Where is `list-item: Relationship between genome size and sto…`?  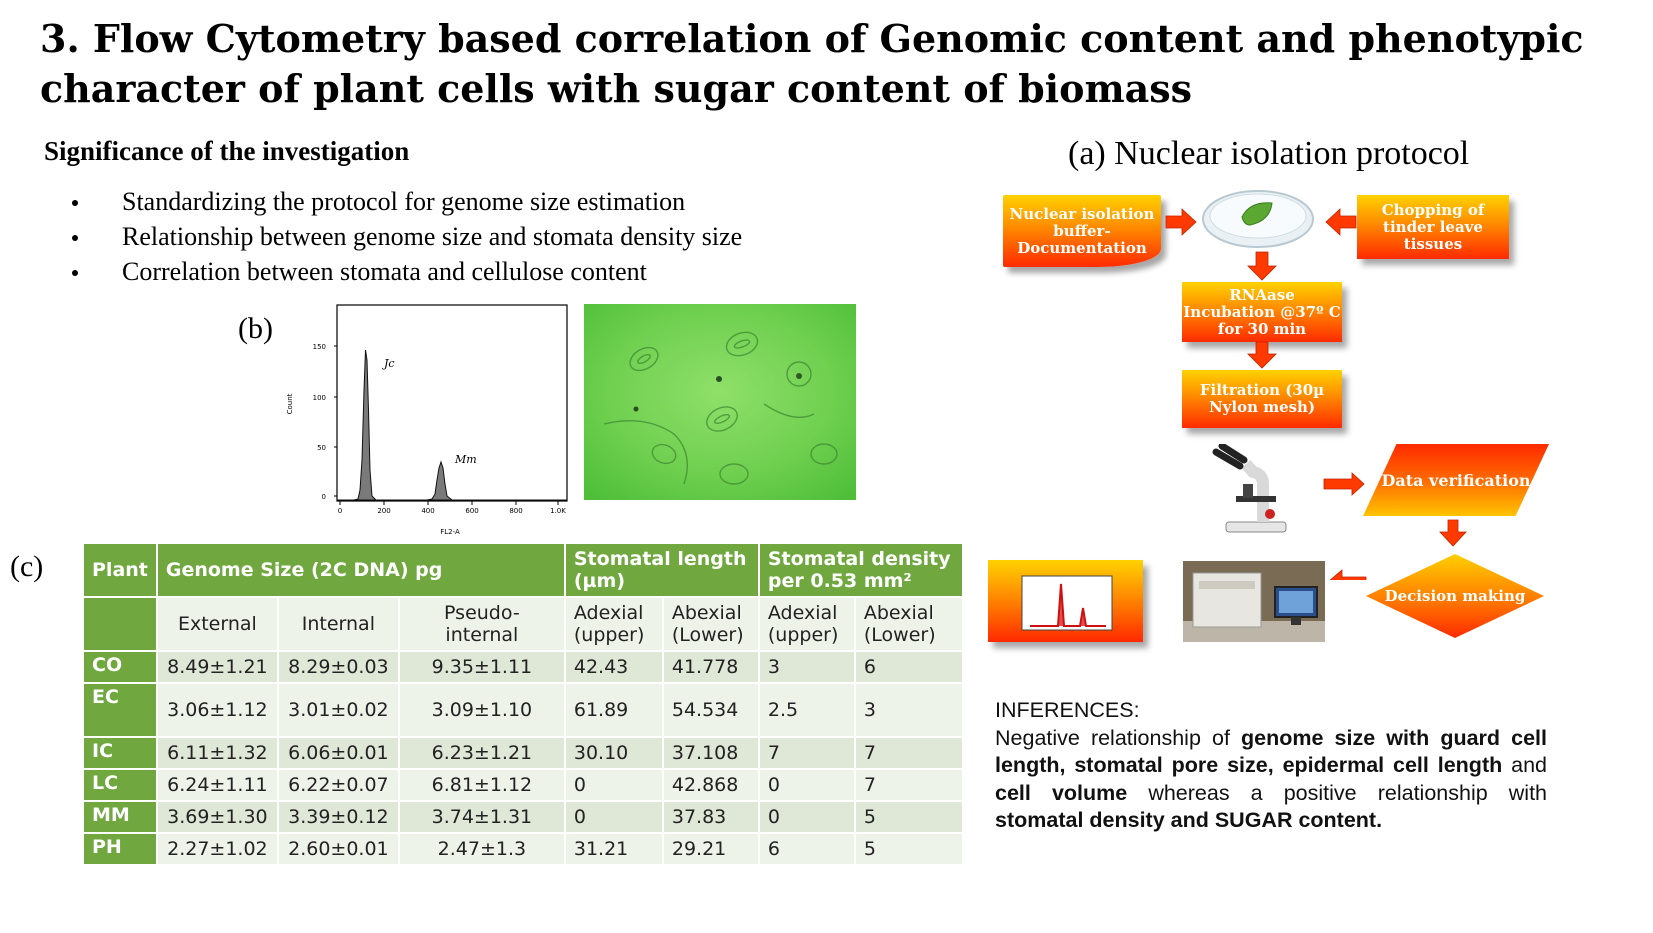
list-item: Relationship between genome size and sto… is located at coordinates (404, 236).